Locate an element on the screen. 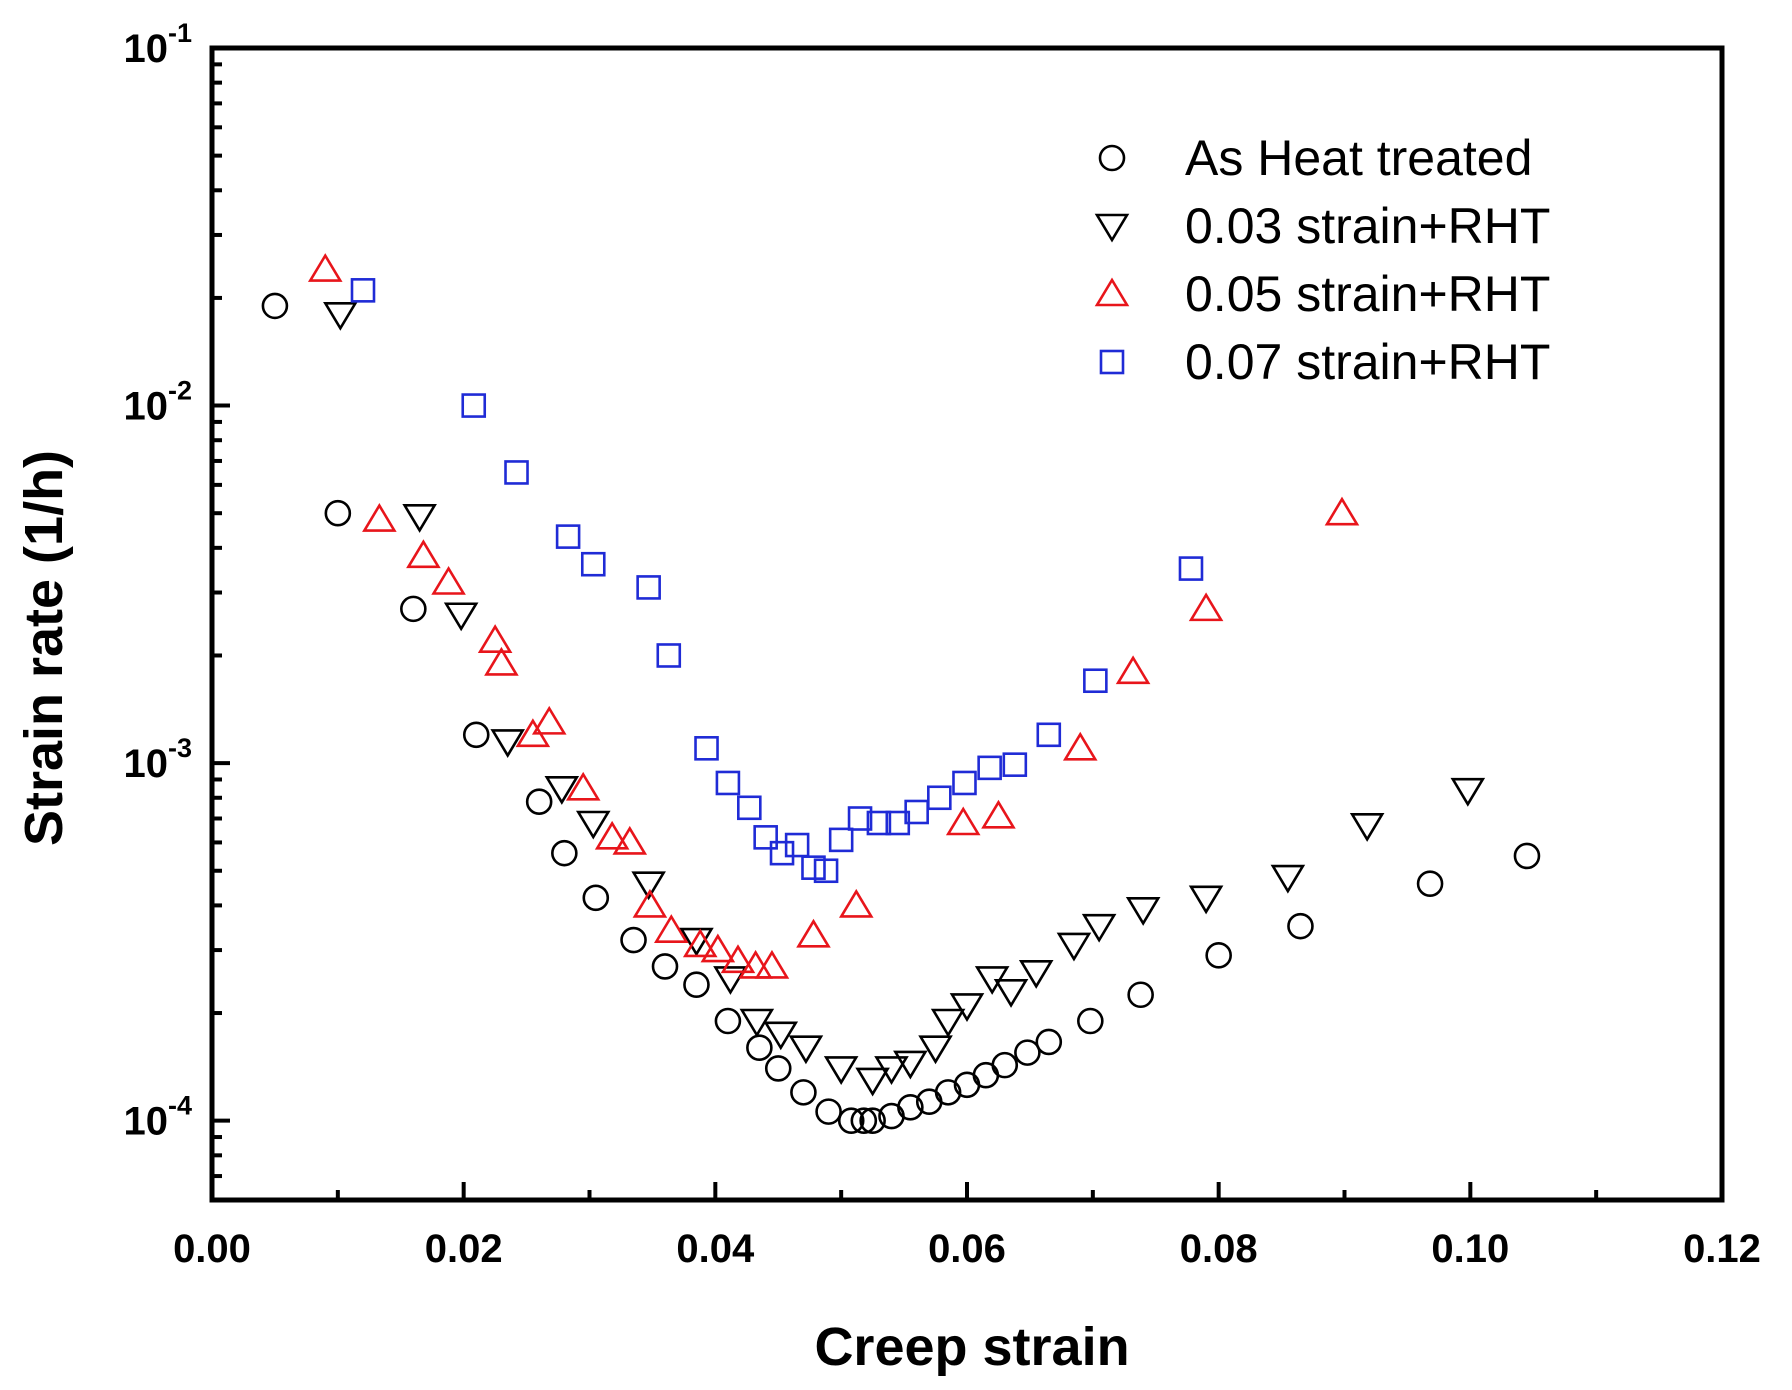  legend-item: 0.03 strain+RHT is located at coordinates (1322, 226).